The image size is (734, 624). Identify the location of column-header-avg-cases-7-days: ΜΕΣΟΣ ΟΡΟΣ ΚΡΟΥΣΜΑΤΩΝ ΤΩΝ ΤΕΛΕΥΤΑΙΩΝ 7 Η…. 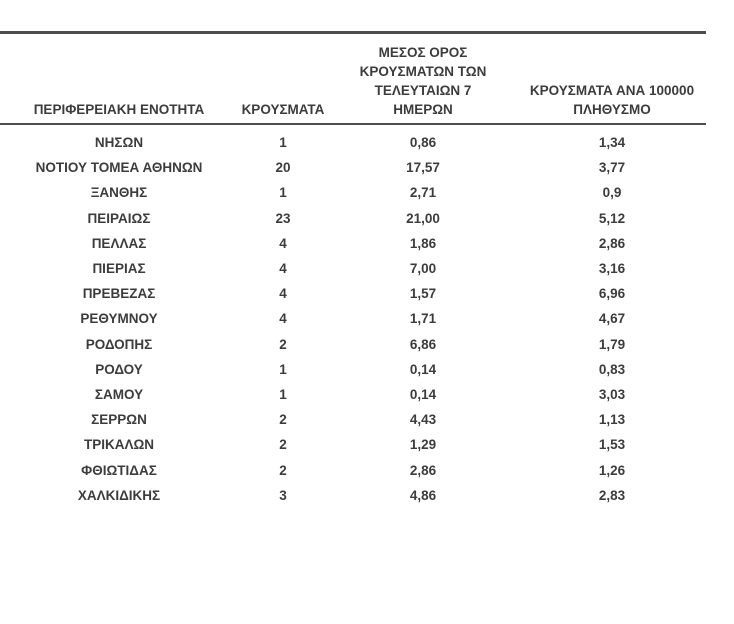
(423, 81).